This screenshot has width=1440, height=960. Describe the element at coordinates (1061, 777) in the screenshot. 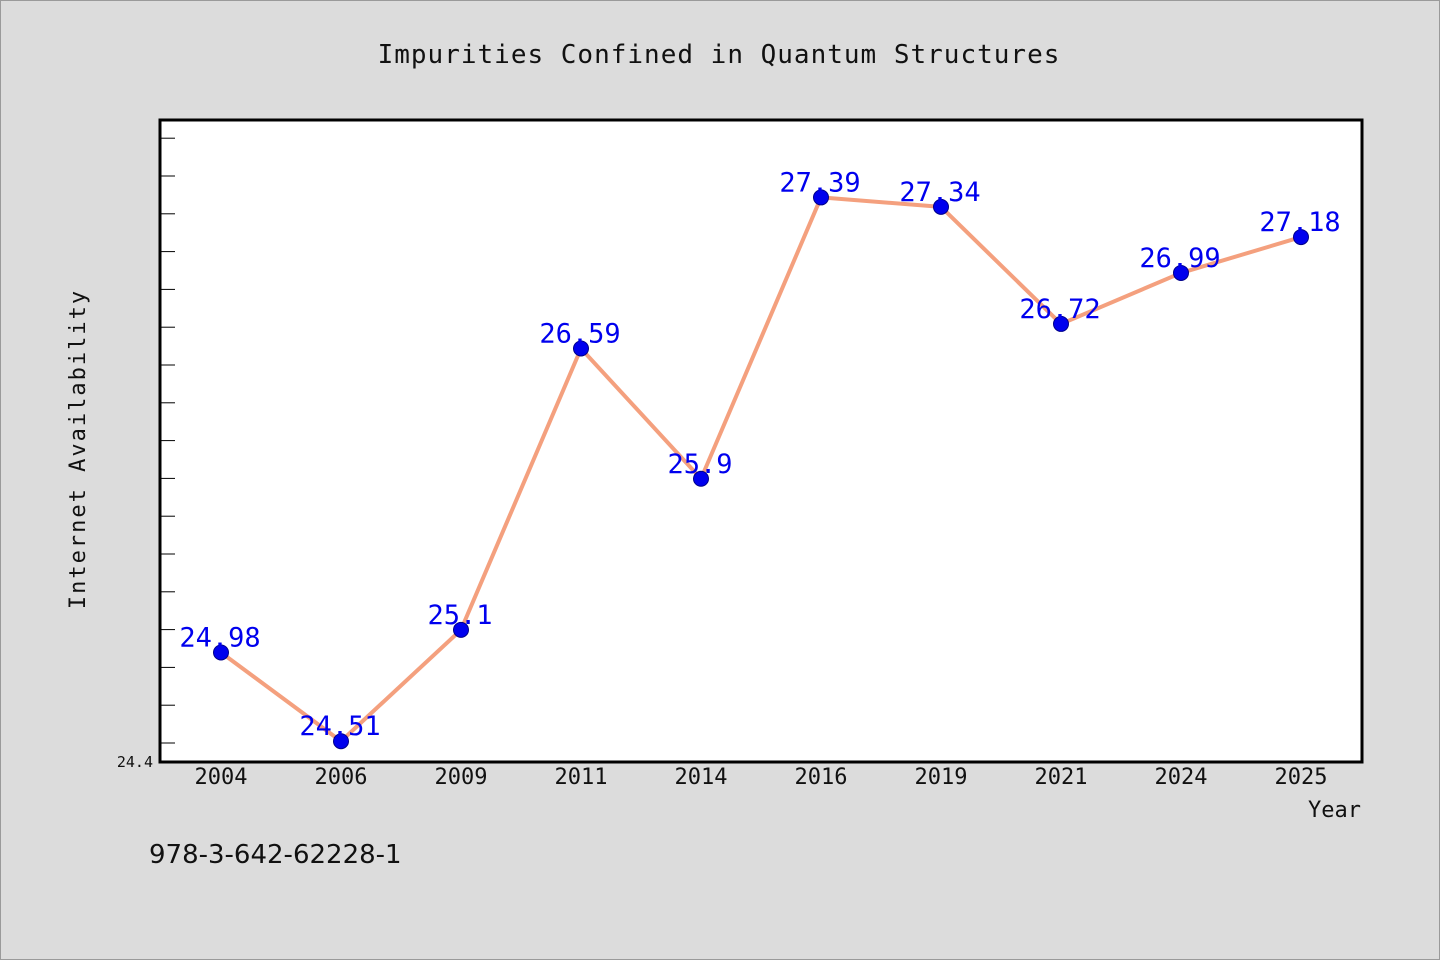

I see `x-tick-label: 2021` at that location.